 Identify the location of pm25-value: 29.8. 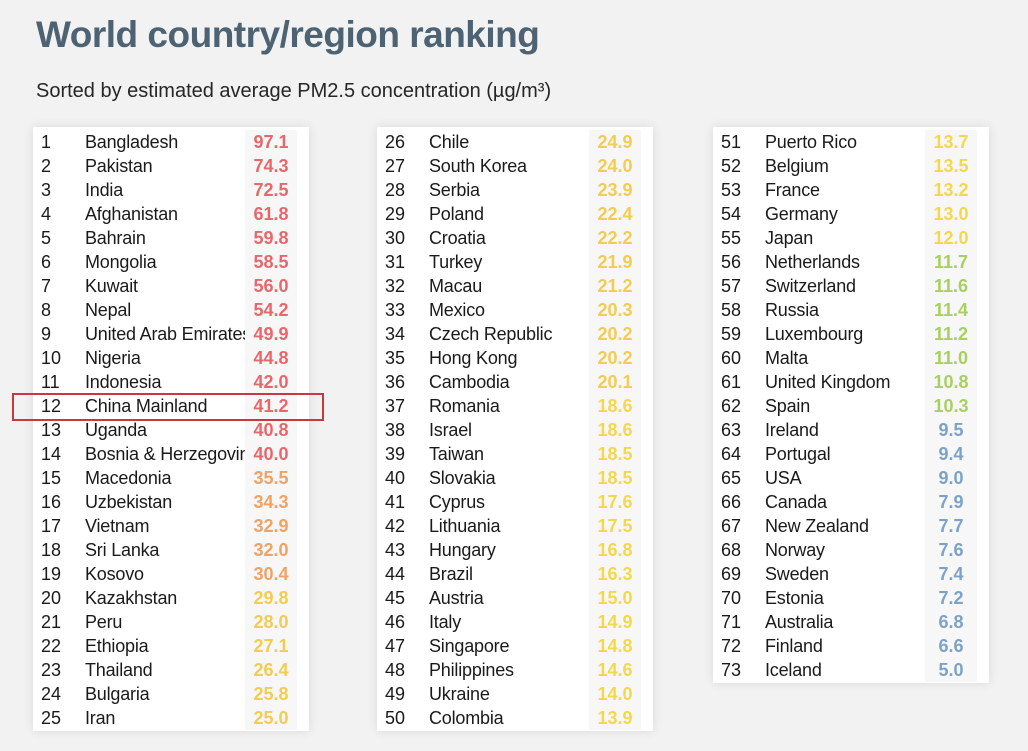
(271, 598).